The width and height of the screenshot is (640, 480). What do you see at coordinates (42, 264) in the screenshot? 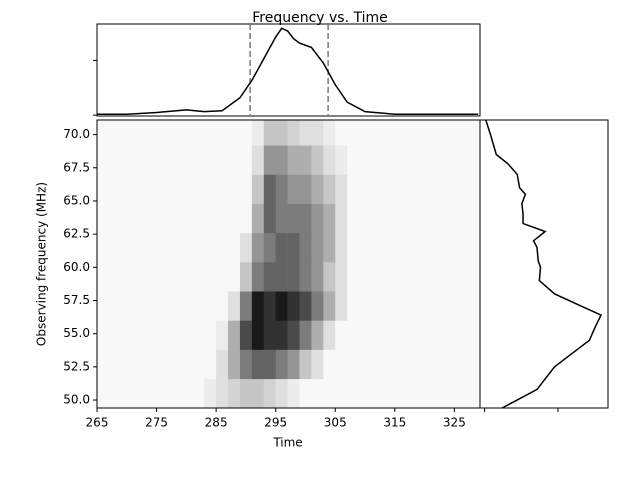
I see `y-axis-label: Observing frequency (MHz)` at bounding box center [42, 264].